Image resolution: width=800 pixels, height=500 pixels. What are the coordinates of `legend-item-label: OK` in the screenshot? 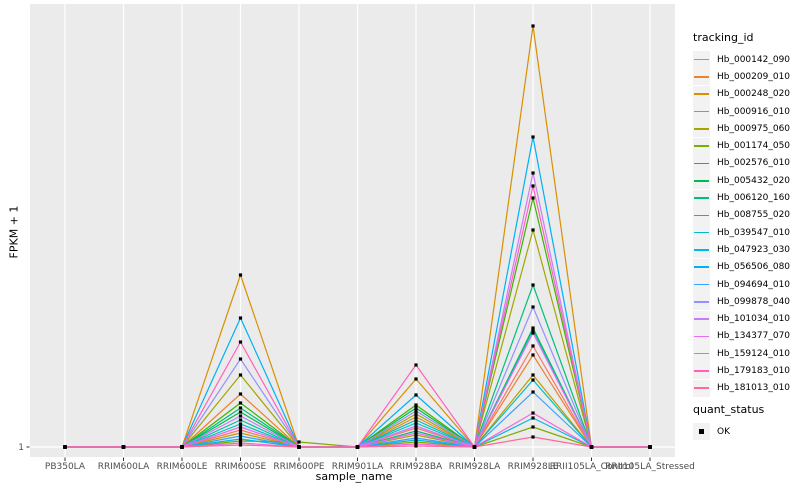 It's located at (723, 431).